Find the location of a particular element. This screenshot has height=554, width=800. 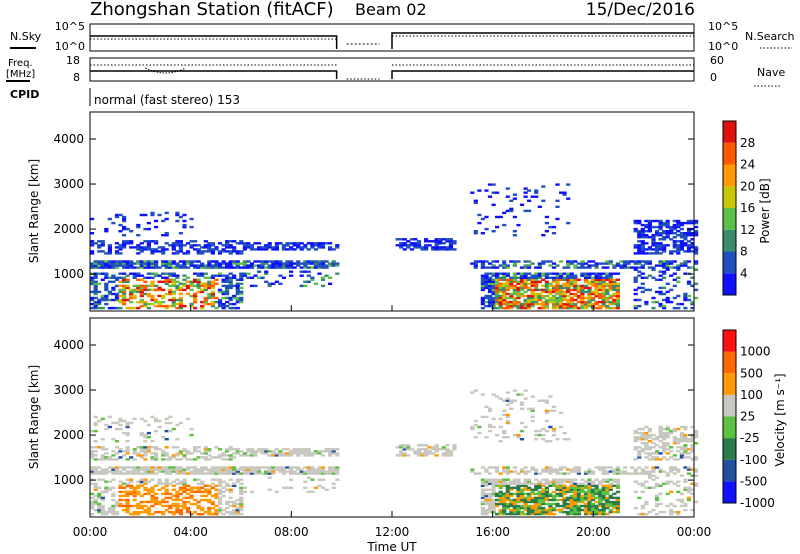

x-tick-label: 12:00 is located at coordinates (392, 532).